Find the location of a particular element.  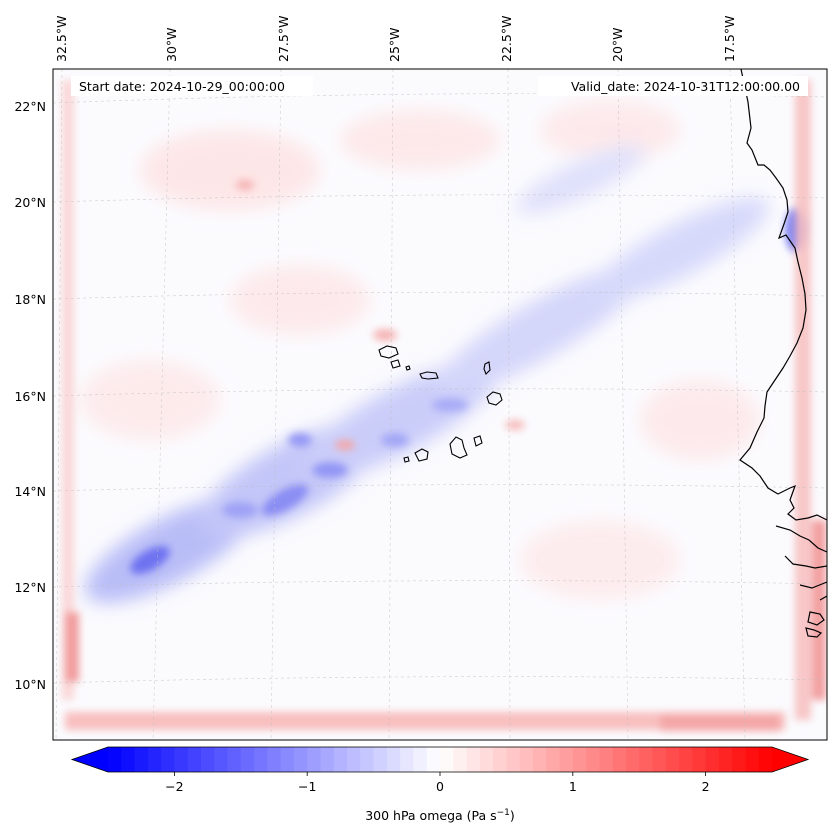

colorbar-outline is located at coordinates (440, 759).